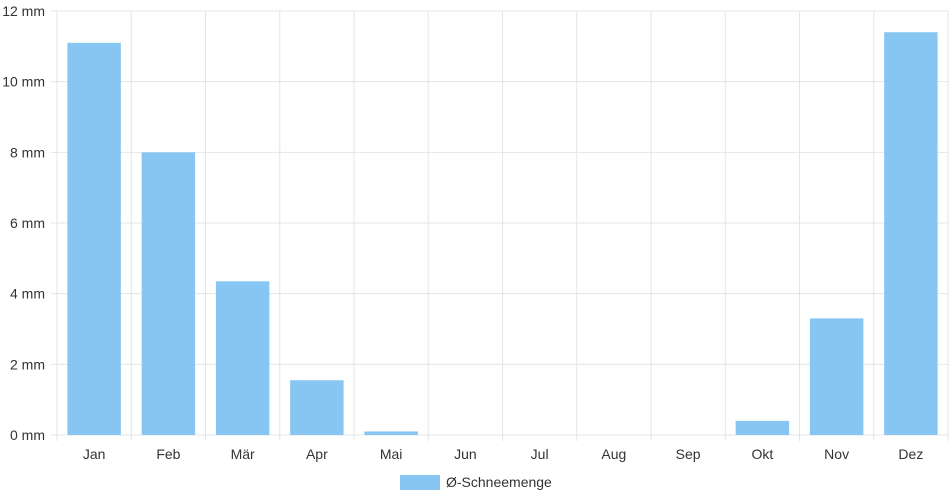 This screenshot has height=500, width=952. Describe the element at coordinates (168, 294) in the screenshot. I see `bar-Feb` at that location.